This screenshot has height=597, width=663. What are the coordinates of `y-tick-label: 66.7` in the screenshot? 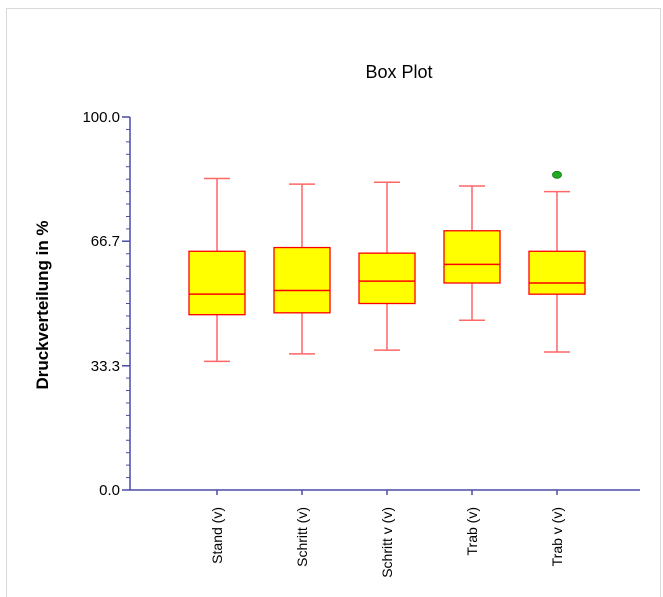 It's located at (105, 241).